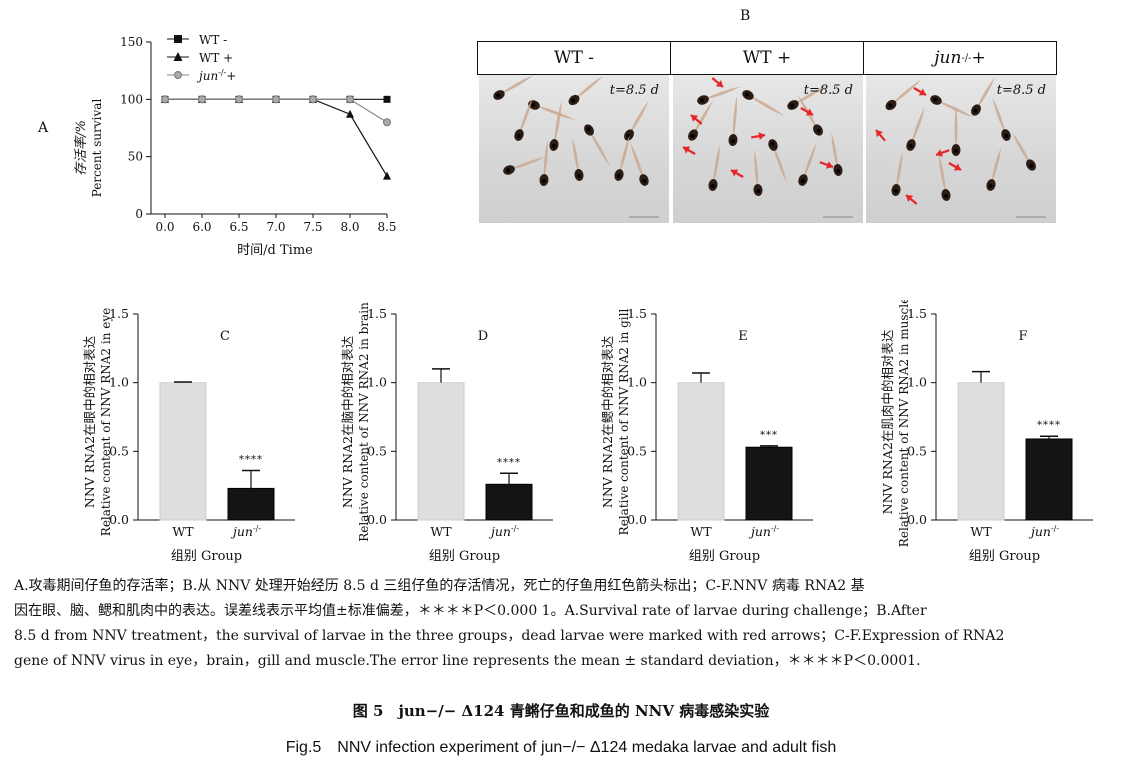 The image size is (1122, 764). I want to click on group-header-wt-plus: WT +, so click(767, 58).